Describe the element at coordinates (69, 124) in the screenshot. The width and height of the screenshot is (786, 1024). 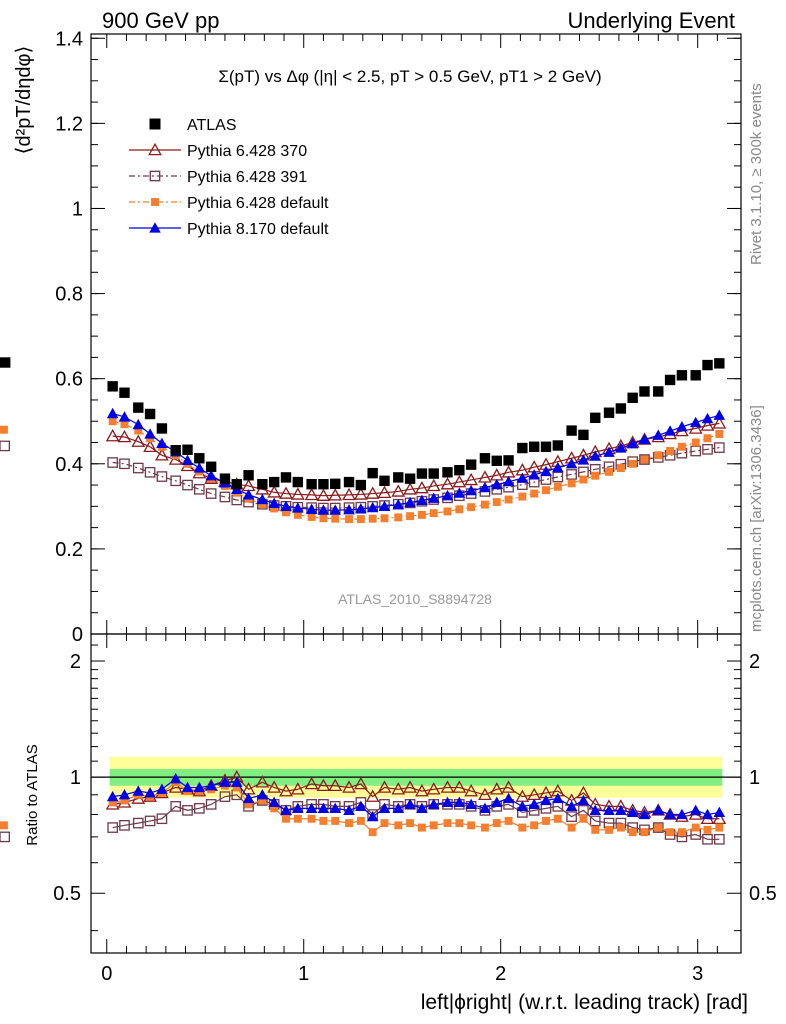
I see `main-ytick-label-6: 1.2` at that location.